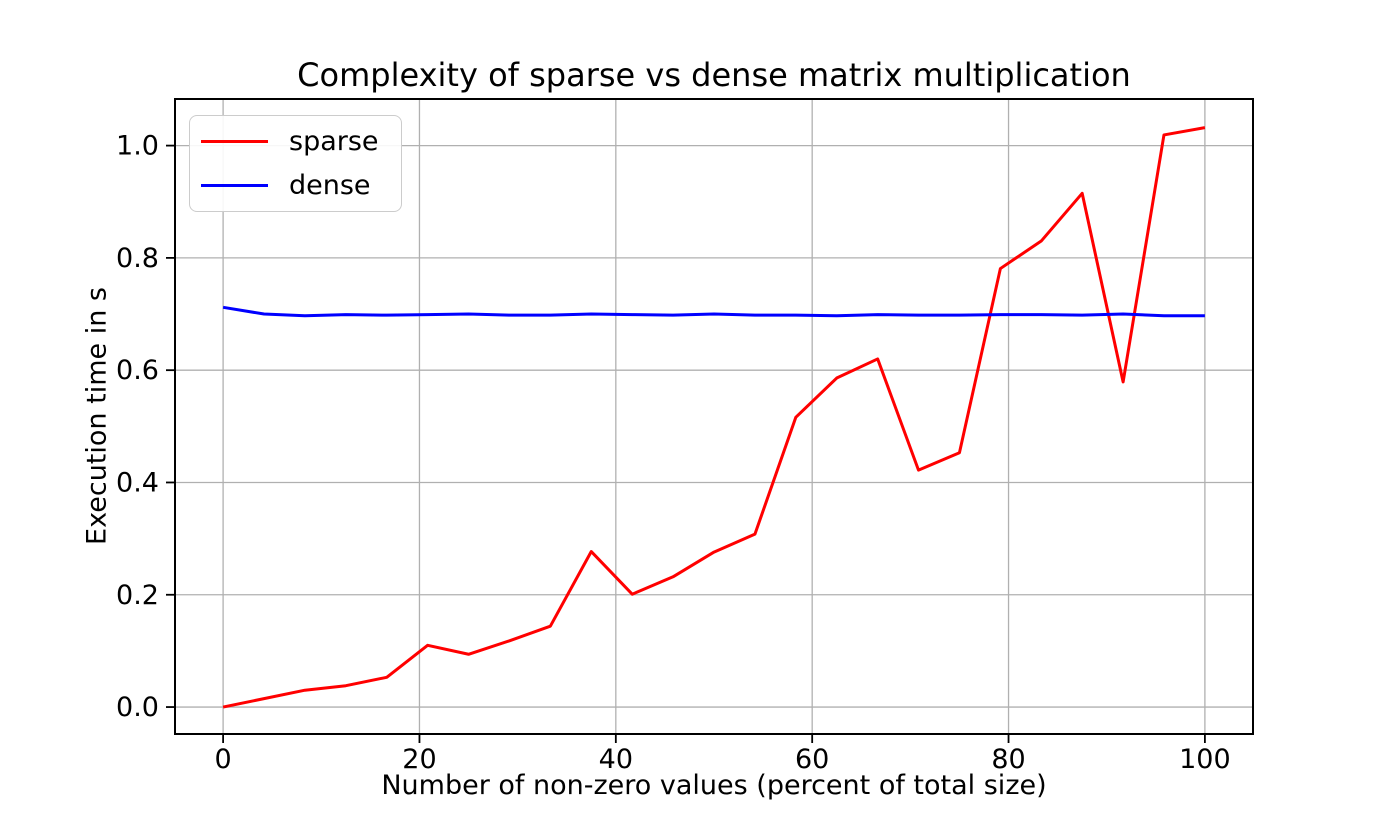 This screenshot has width=1392, height=827. I want to click on x-tick-label: 40, so click(616, 759).